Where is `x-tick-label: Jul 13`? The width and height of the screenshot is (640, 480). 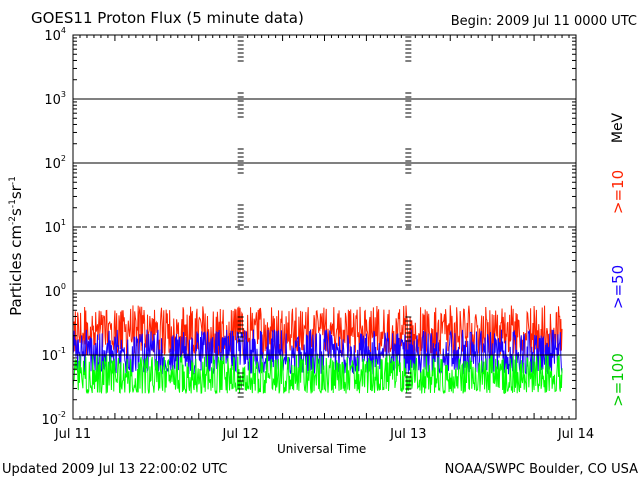 x-tick-label: Jul 13 is located at coordinates (407, 434).